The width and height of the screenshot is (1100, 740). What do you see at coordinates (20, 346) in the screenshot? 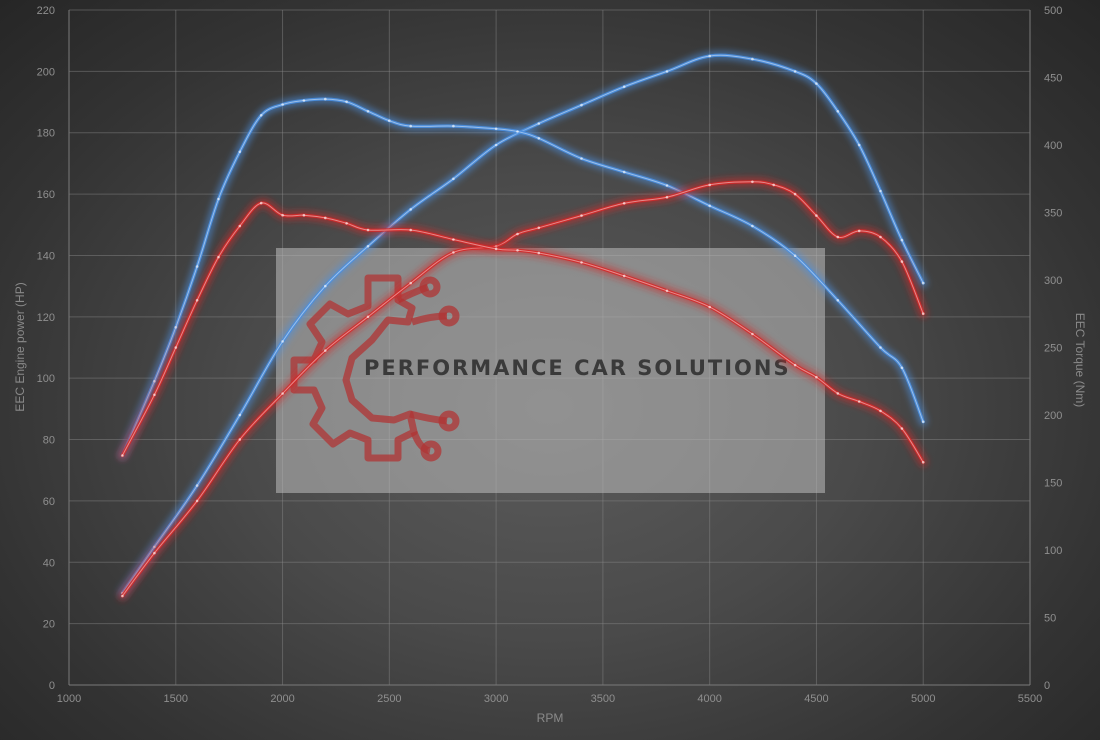
I see `y-left-axis-title: EEC Engine power (HP)` at bounding box center [20, 346].